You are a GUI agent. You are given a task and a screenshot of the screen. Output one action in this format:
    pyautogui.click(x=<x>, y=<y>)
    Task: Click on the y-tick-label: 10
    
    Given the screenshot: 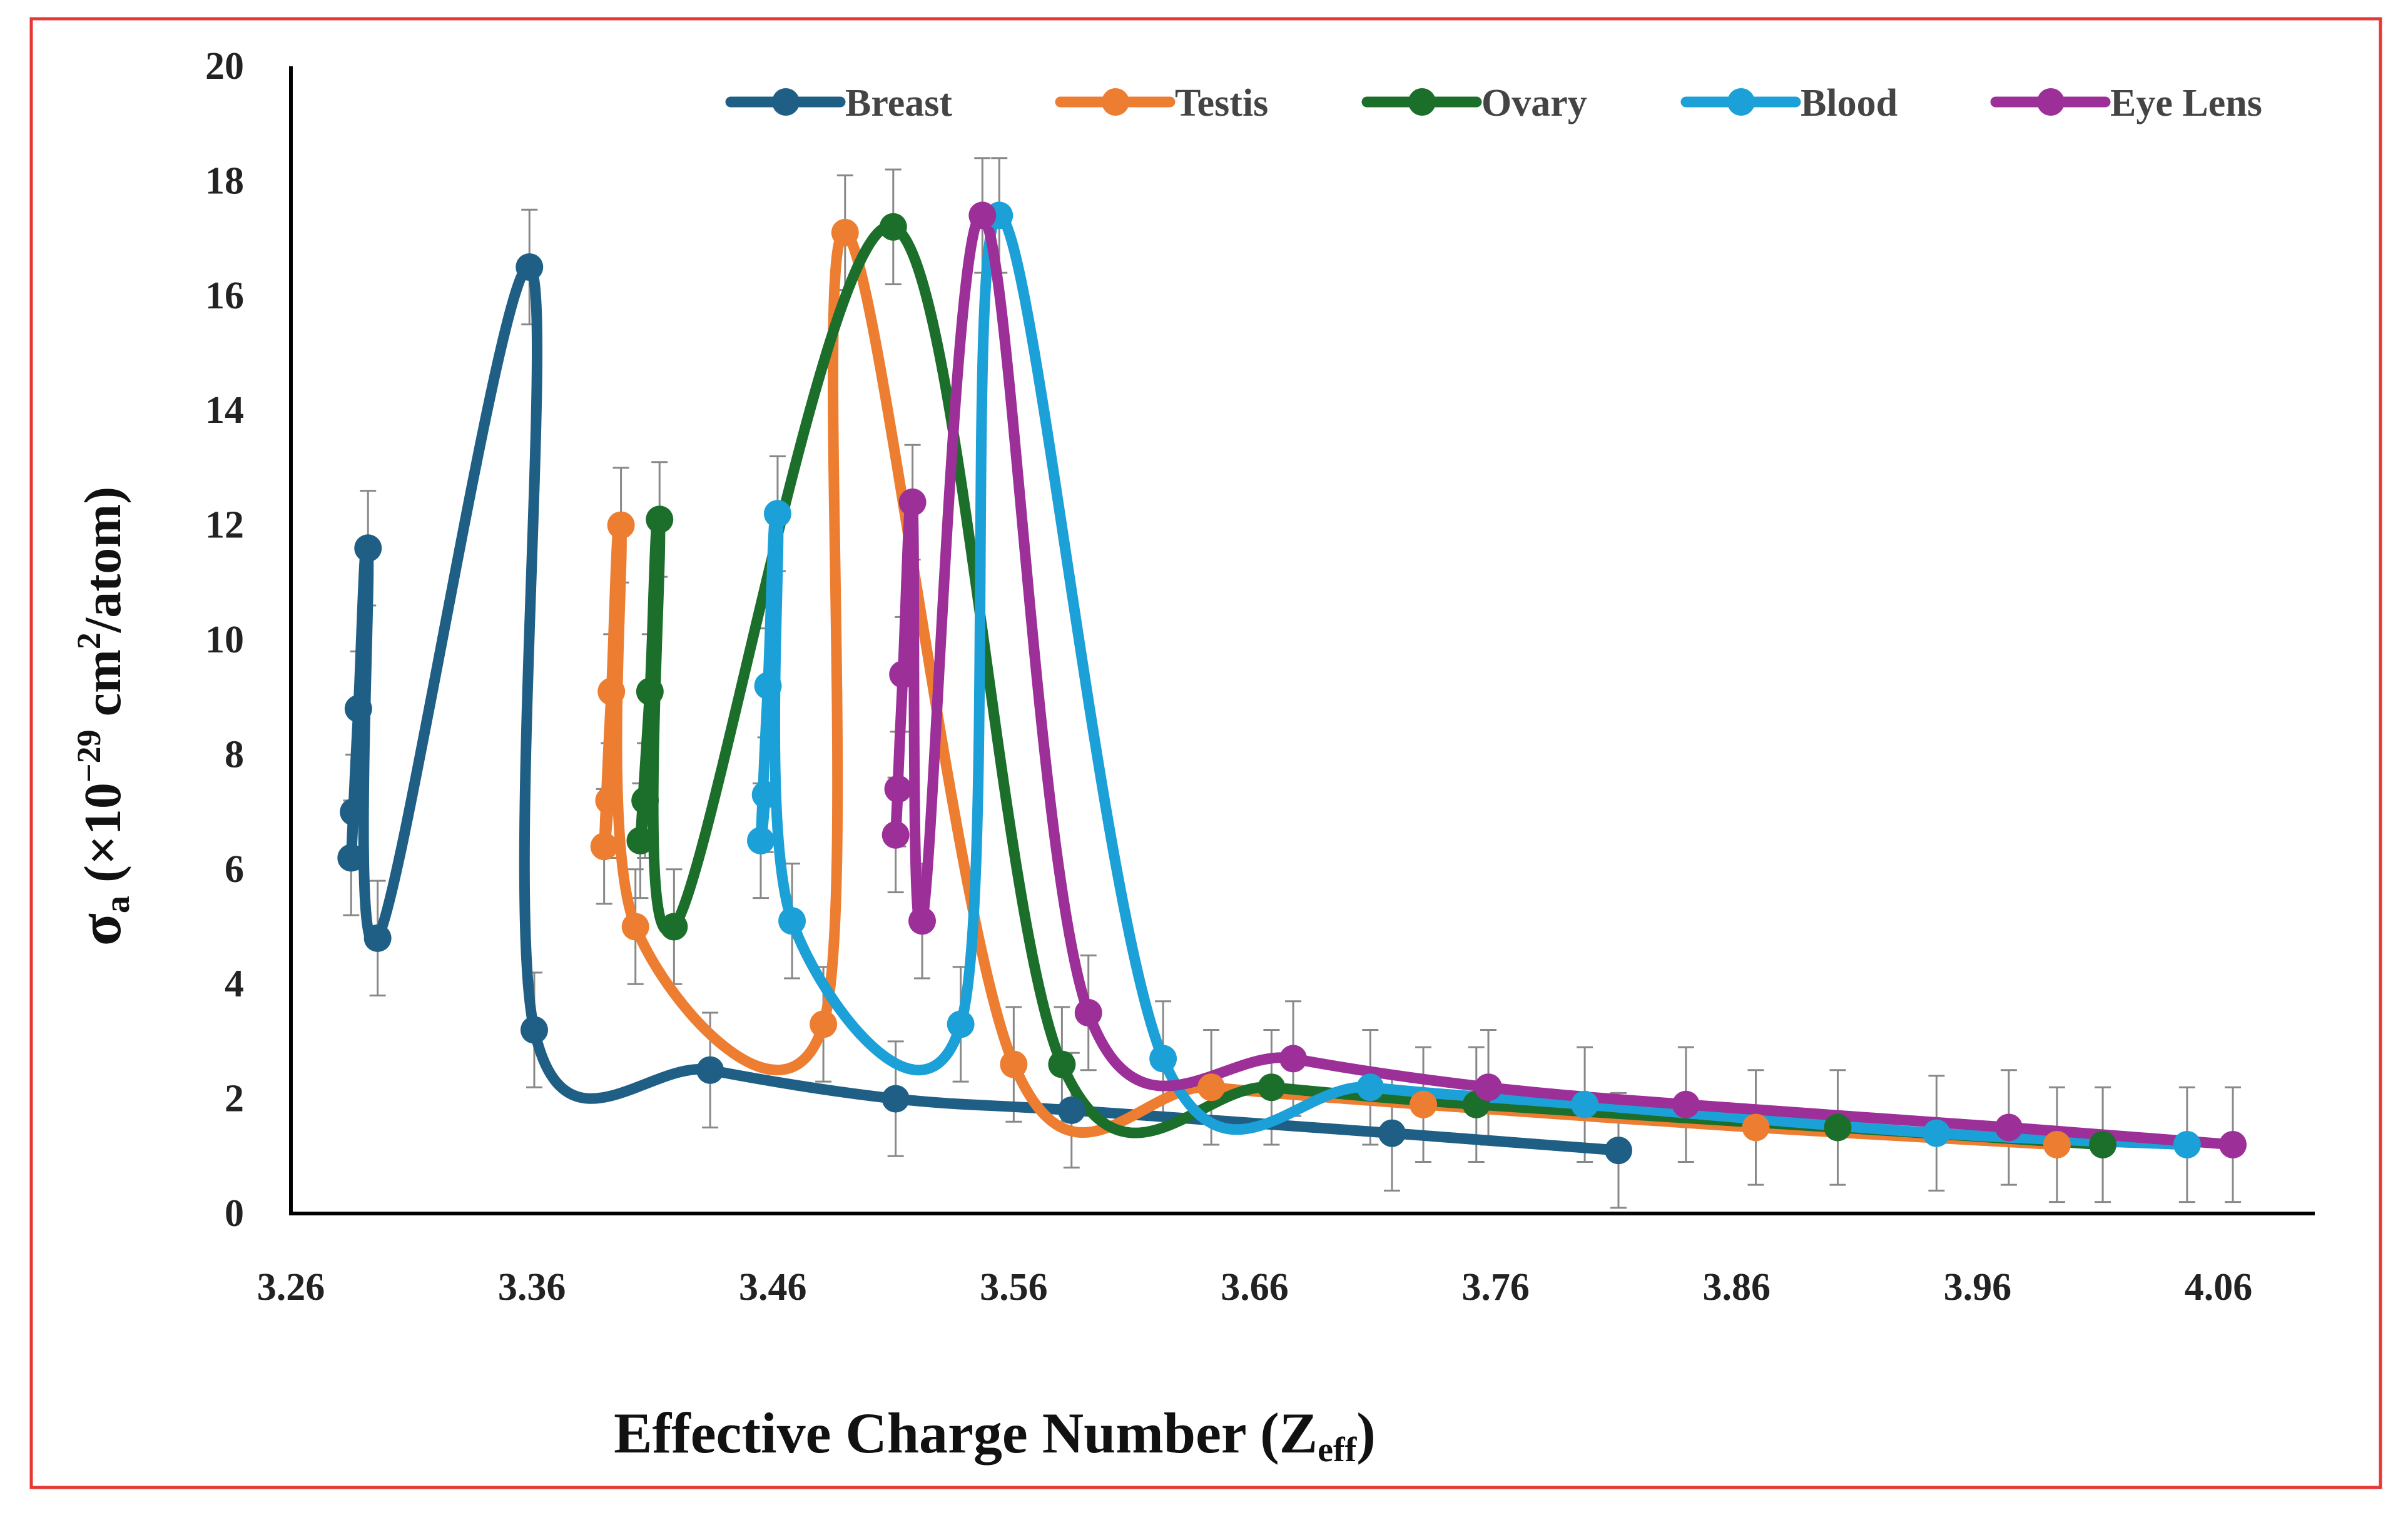 What is the action you would take?
    pyautogui.click(x=224, y=640)
    